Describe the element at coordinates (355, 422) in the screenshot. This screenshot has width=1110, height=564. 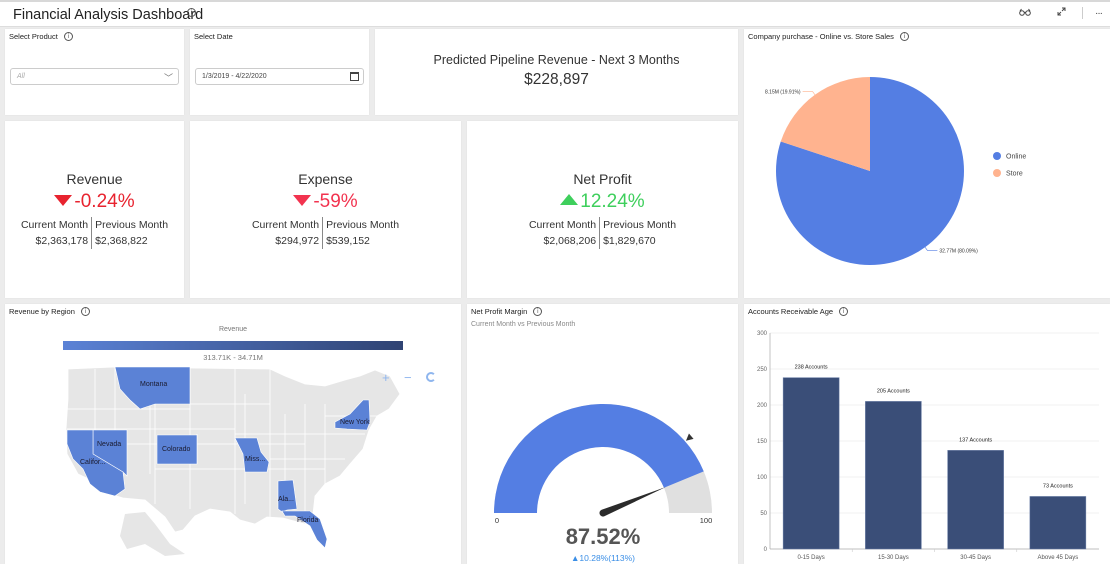
I see `map-label-new-york: New York` at that location.